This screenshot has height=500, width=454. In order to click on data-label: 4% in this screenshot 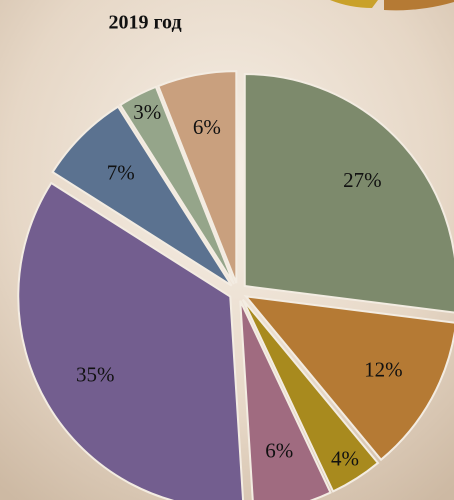, I will do `click(345, 459)`.